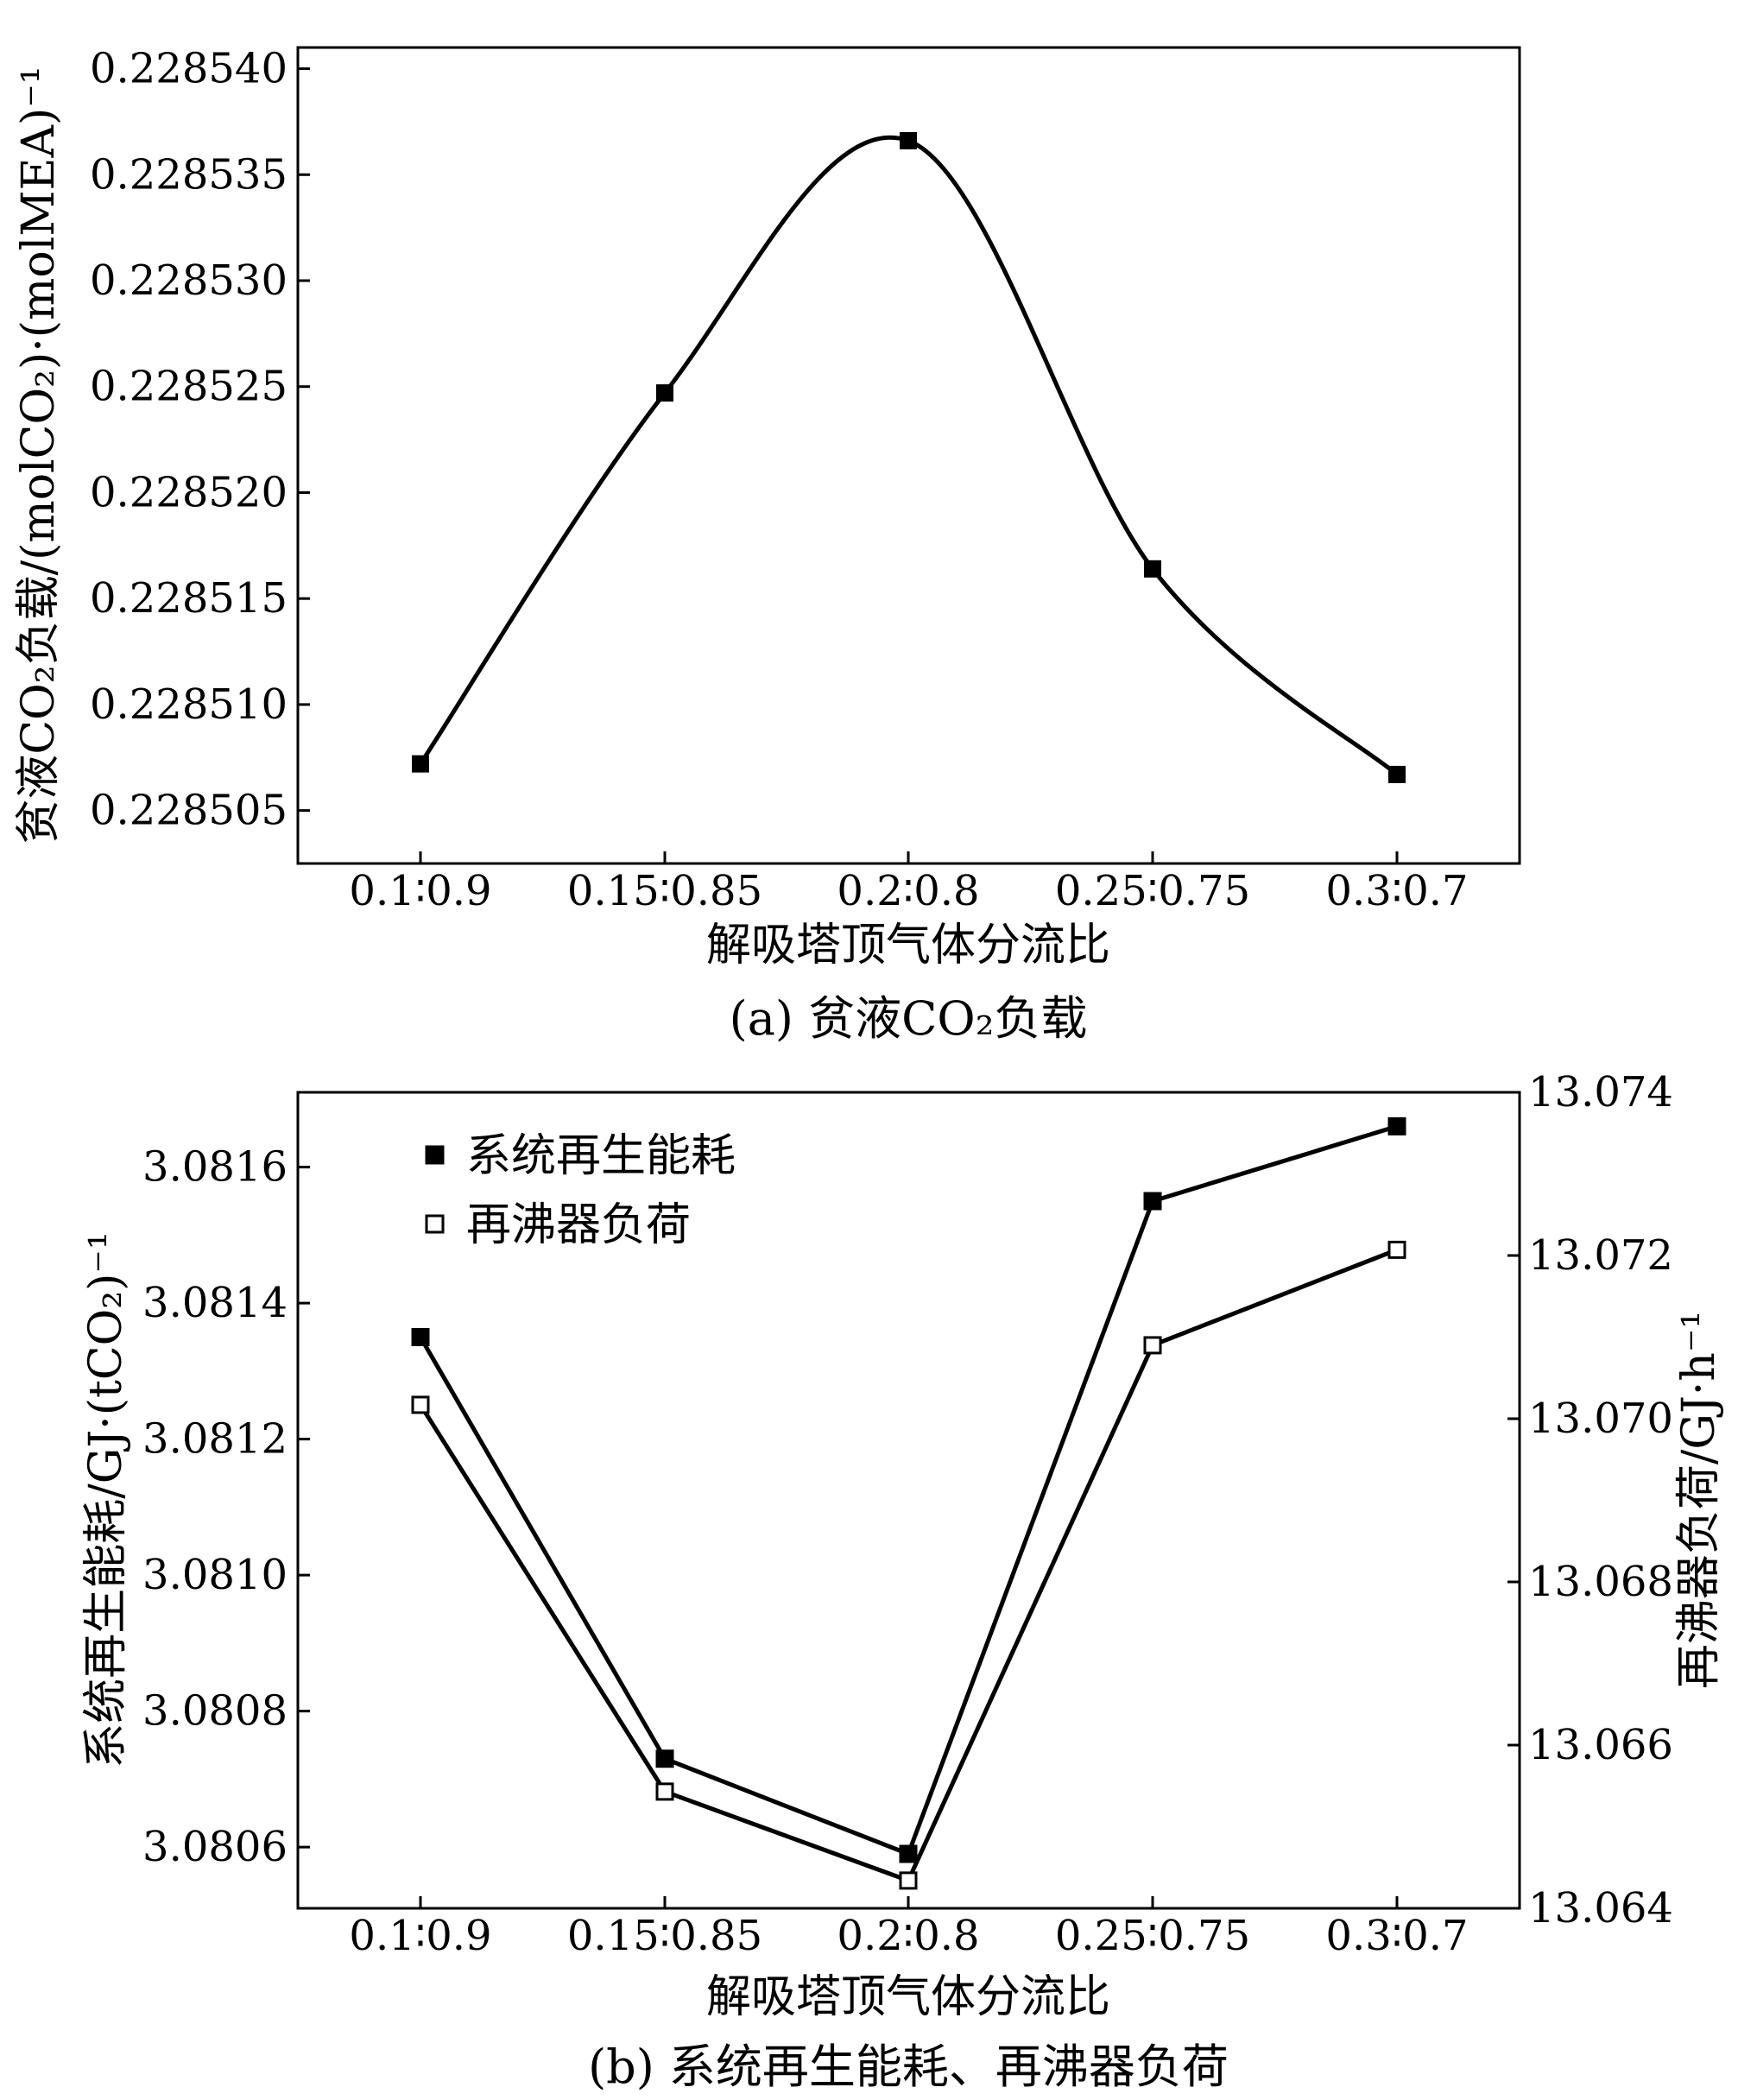 The width and height of the screenshot is (1738, 2100). What do you see at coordinates (39, 455) in the screenshot?
I see `panel-a-y-axis-label: 贫液CO₂负载/(molCO₂)·(molMEA)⁻¹` at bounding box center [39, 455].